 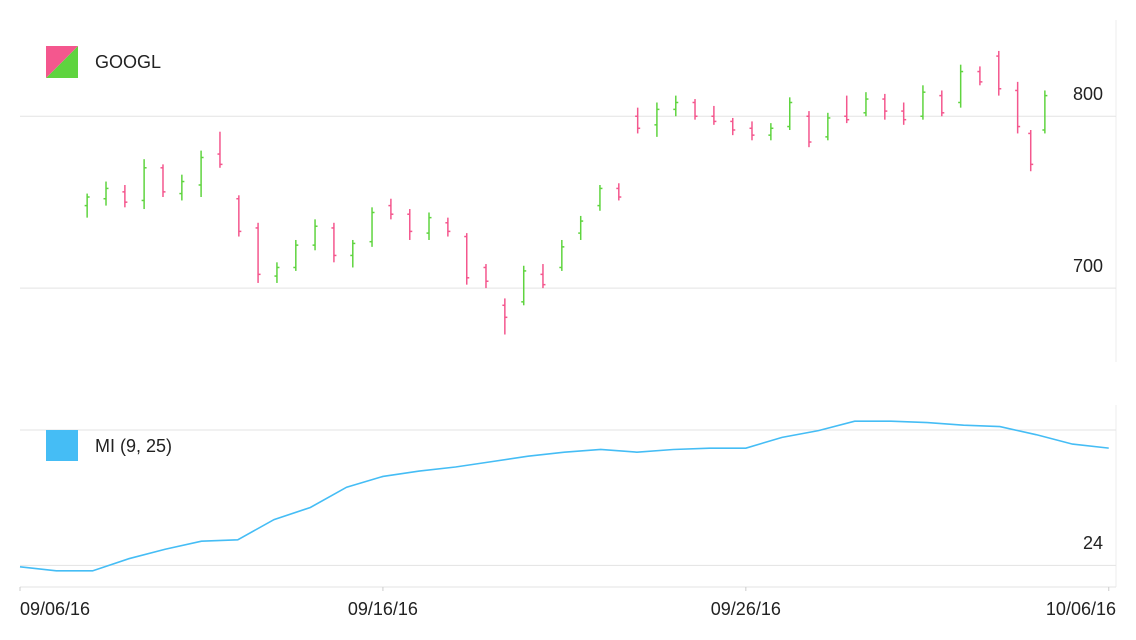 What do you see at coordinates (133, 446) in the screenshot?
I see `legend-label: MI (9, 25)` at bounding box center [133, 446].